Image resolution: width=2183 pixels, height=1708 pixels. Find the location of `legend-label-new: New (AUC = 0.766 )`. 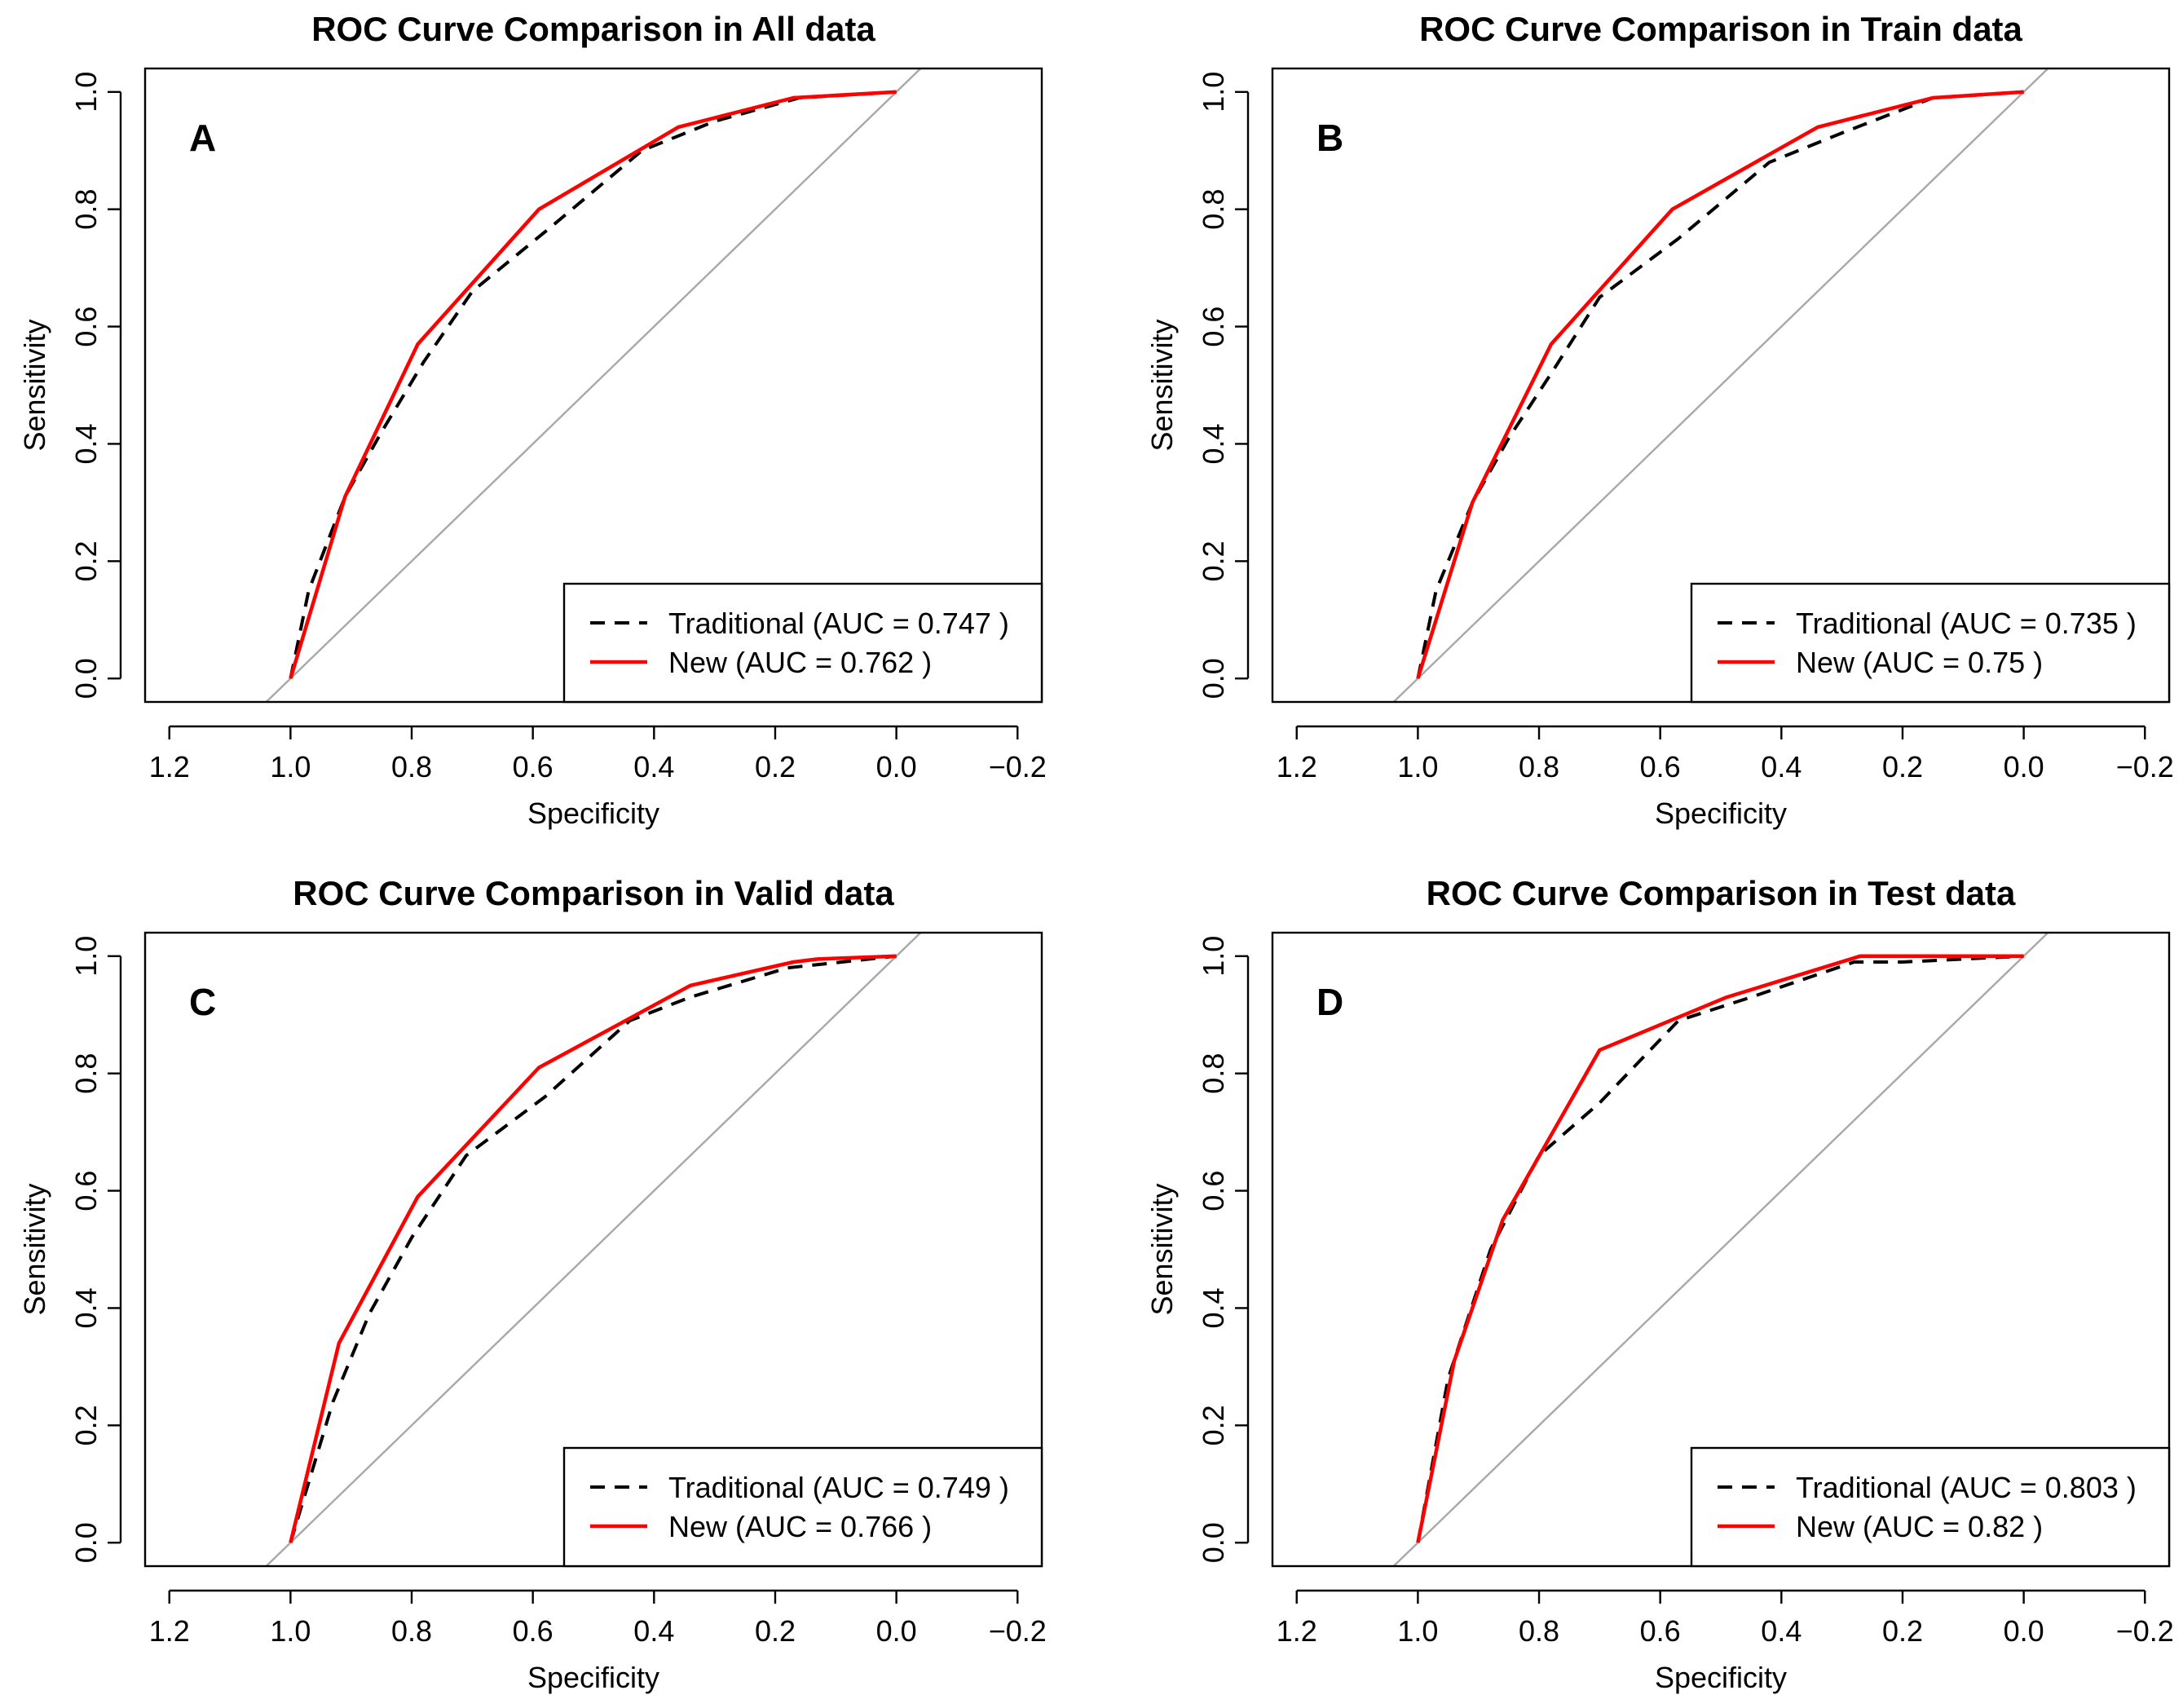

legend-label-new: New (AUC = 0.766 ) is located at coordinates (800, 1526).